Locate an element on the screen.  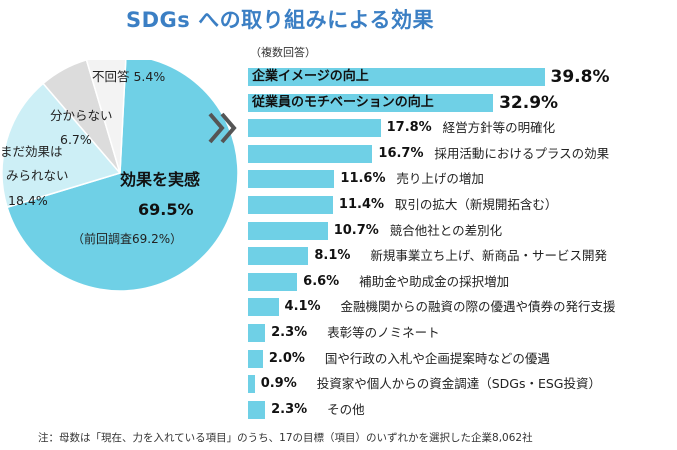
bar-category-label: 企業イメージの向上 is located at coordinates (310, 76).